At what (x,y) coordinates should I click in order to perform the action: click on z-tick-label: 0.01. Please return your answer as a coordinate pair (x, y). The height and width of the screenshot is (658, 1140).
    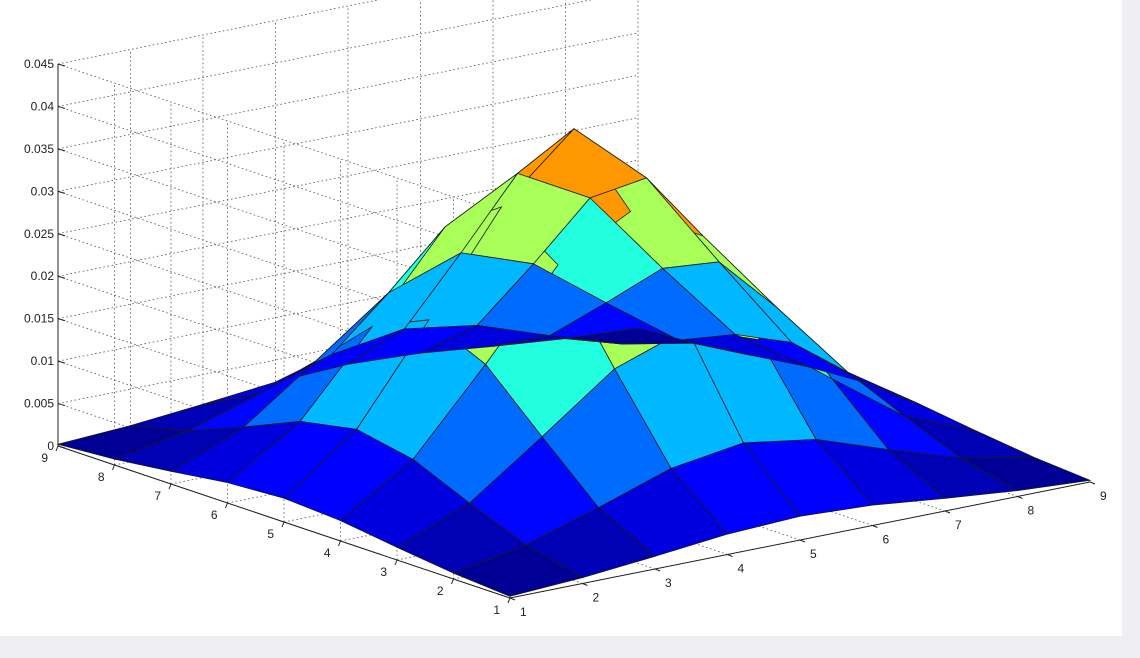
    Looking at the image, I should click on (43, 361).